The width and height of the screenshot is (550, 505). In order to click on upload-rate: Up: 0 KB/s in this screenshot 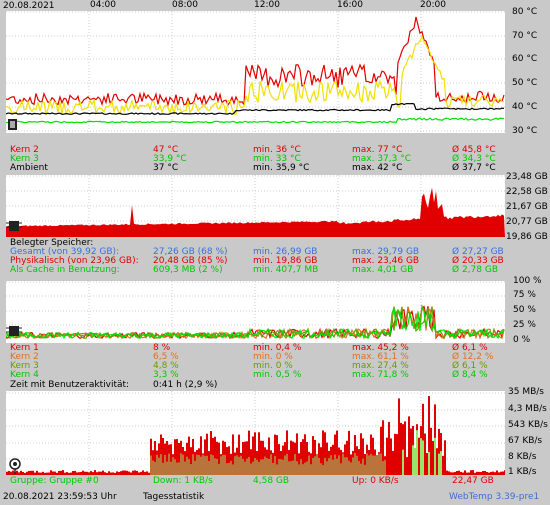, I will do `click(375, 481)`.